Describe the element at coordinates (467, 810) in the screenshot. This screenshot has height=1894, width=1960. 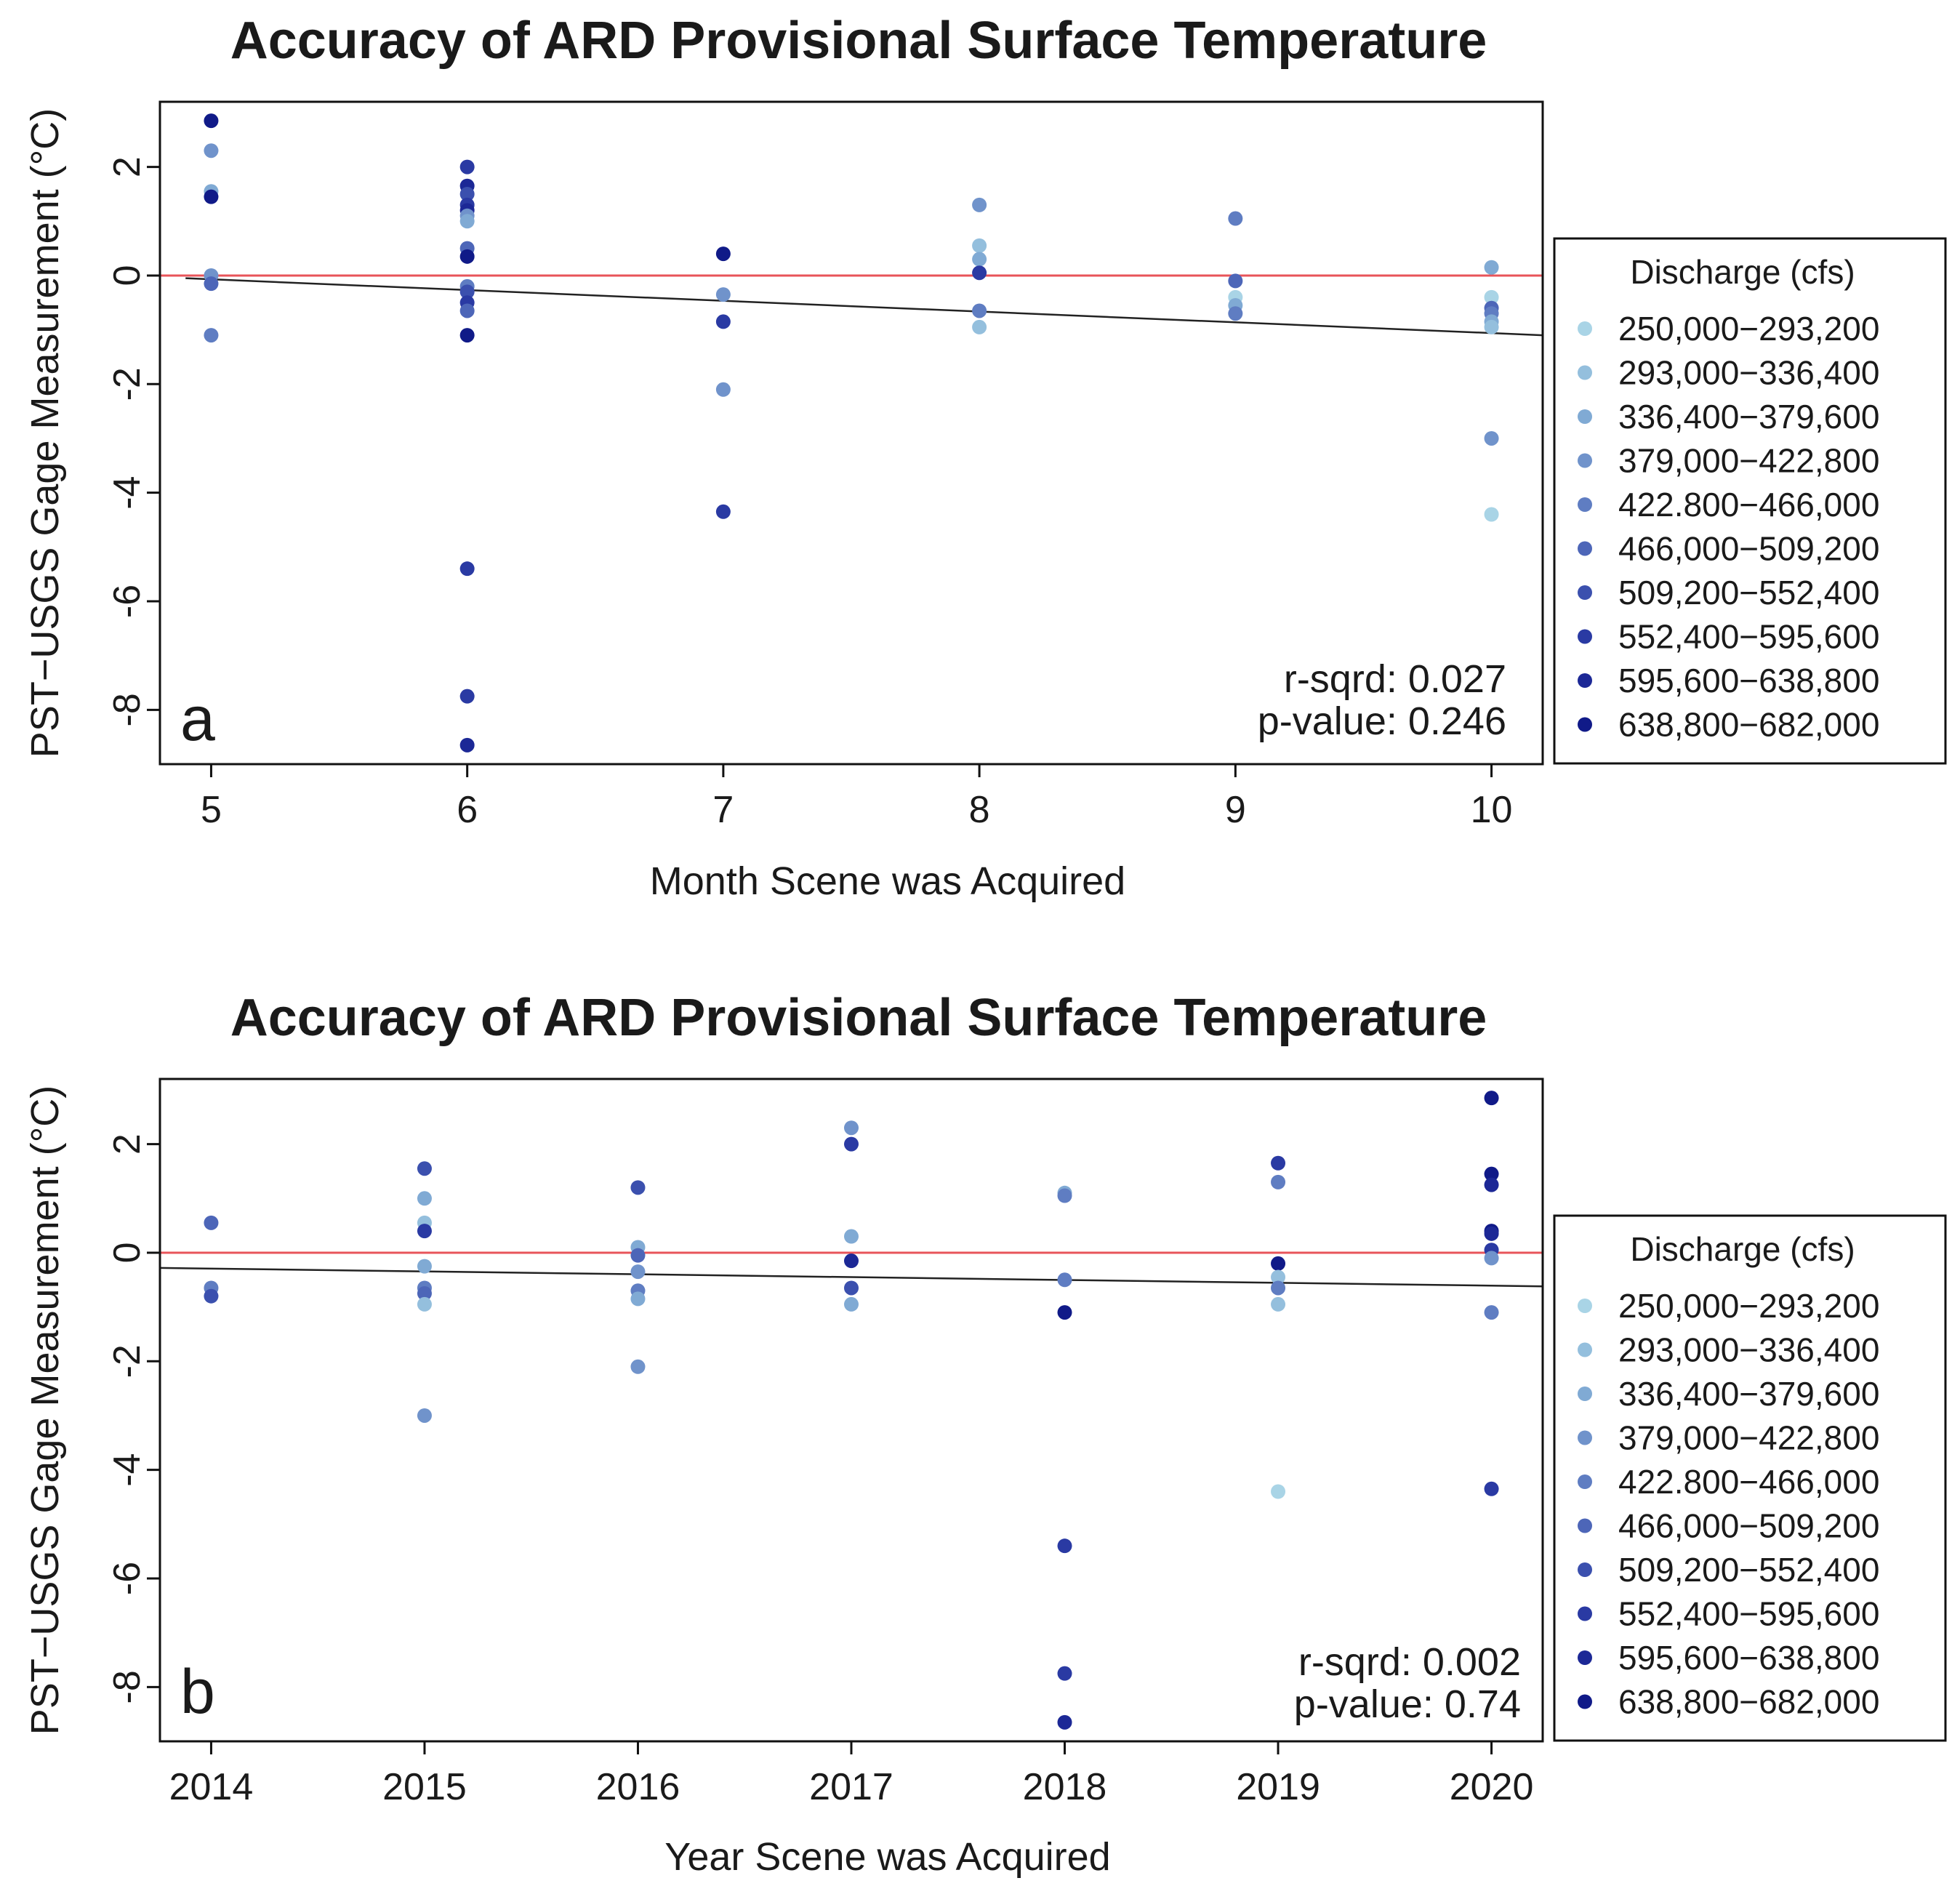
I see `x-tick-label: 6` at that location.